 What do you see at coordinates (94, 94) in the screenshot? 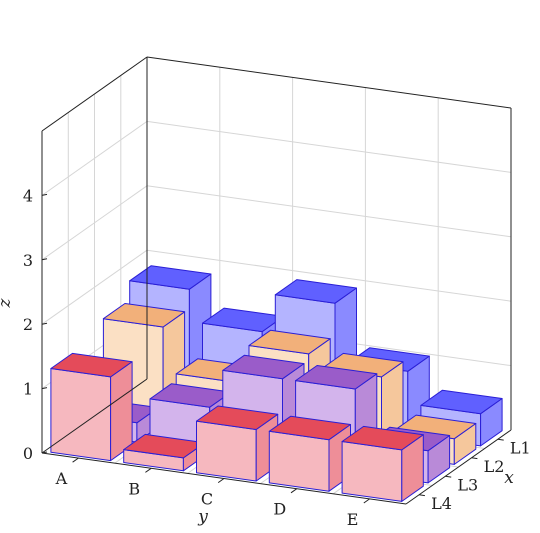
I see `axis-edge-x-top` at bounding box center [94, 94].